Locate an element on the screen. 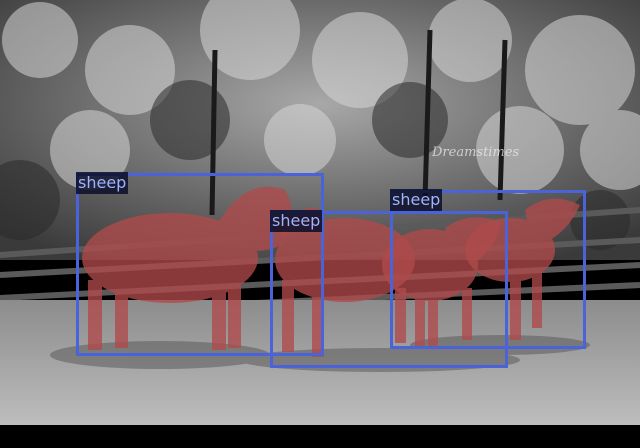 Image resolution: width=640 pixels, height=448 pixels. watermark: Dreamstimes is located at coordinates (475, 152).